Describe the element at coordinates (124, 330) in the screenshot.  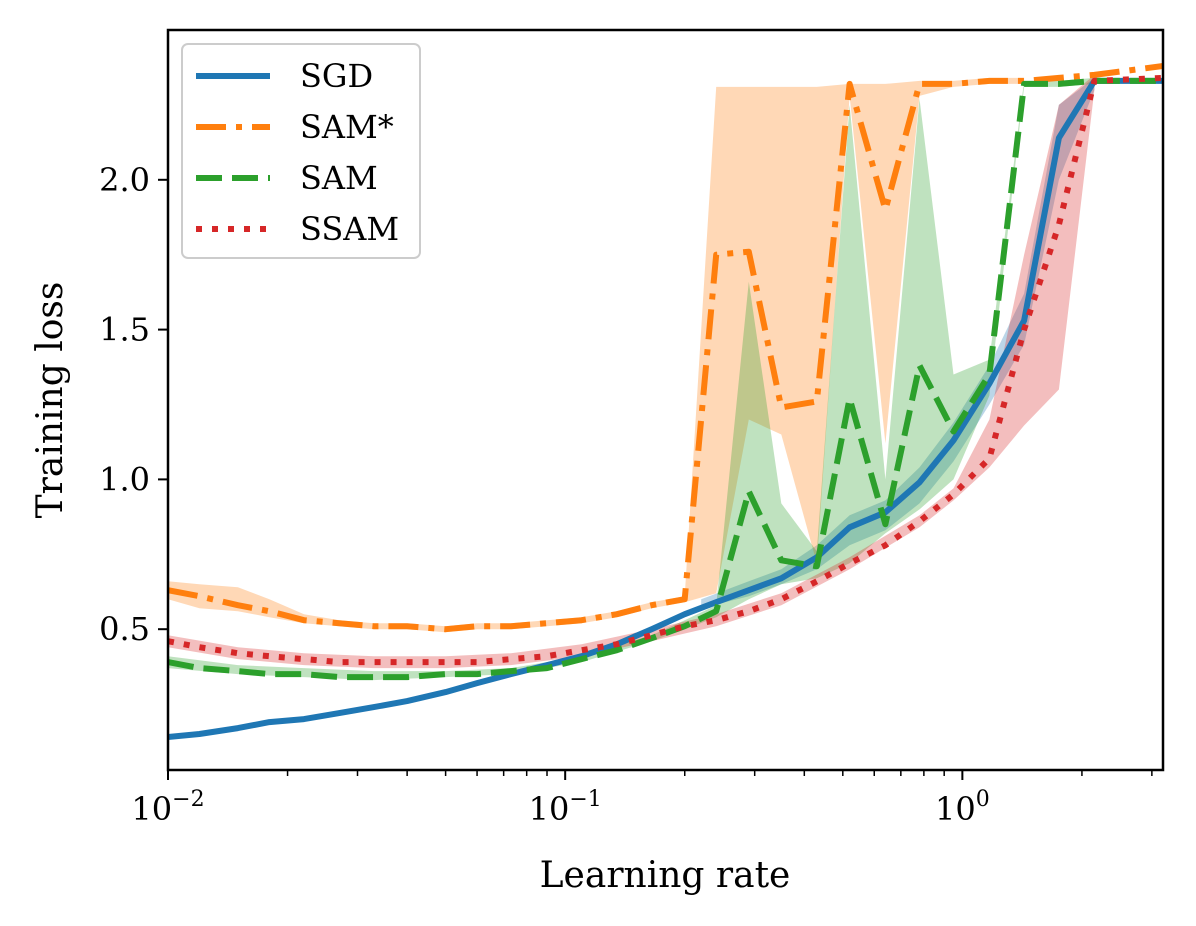
I see `y-tick-label: 1.5` at that location.